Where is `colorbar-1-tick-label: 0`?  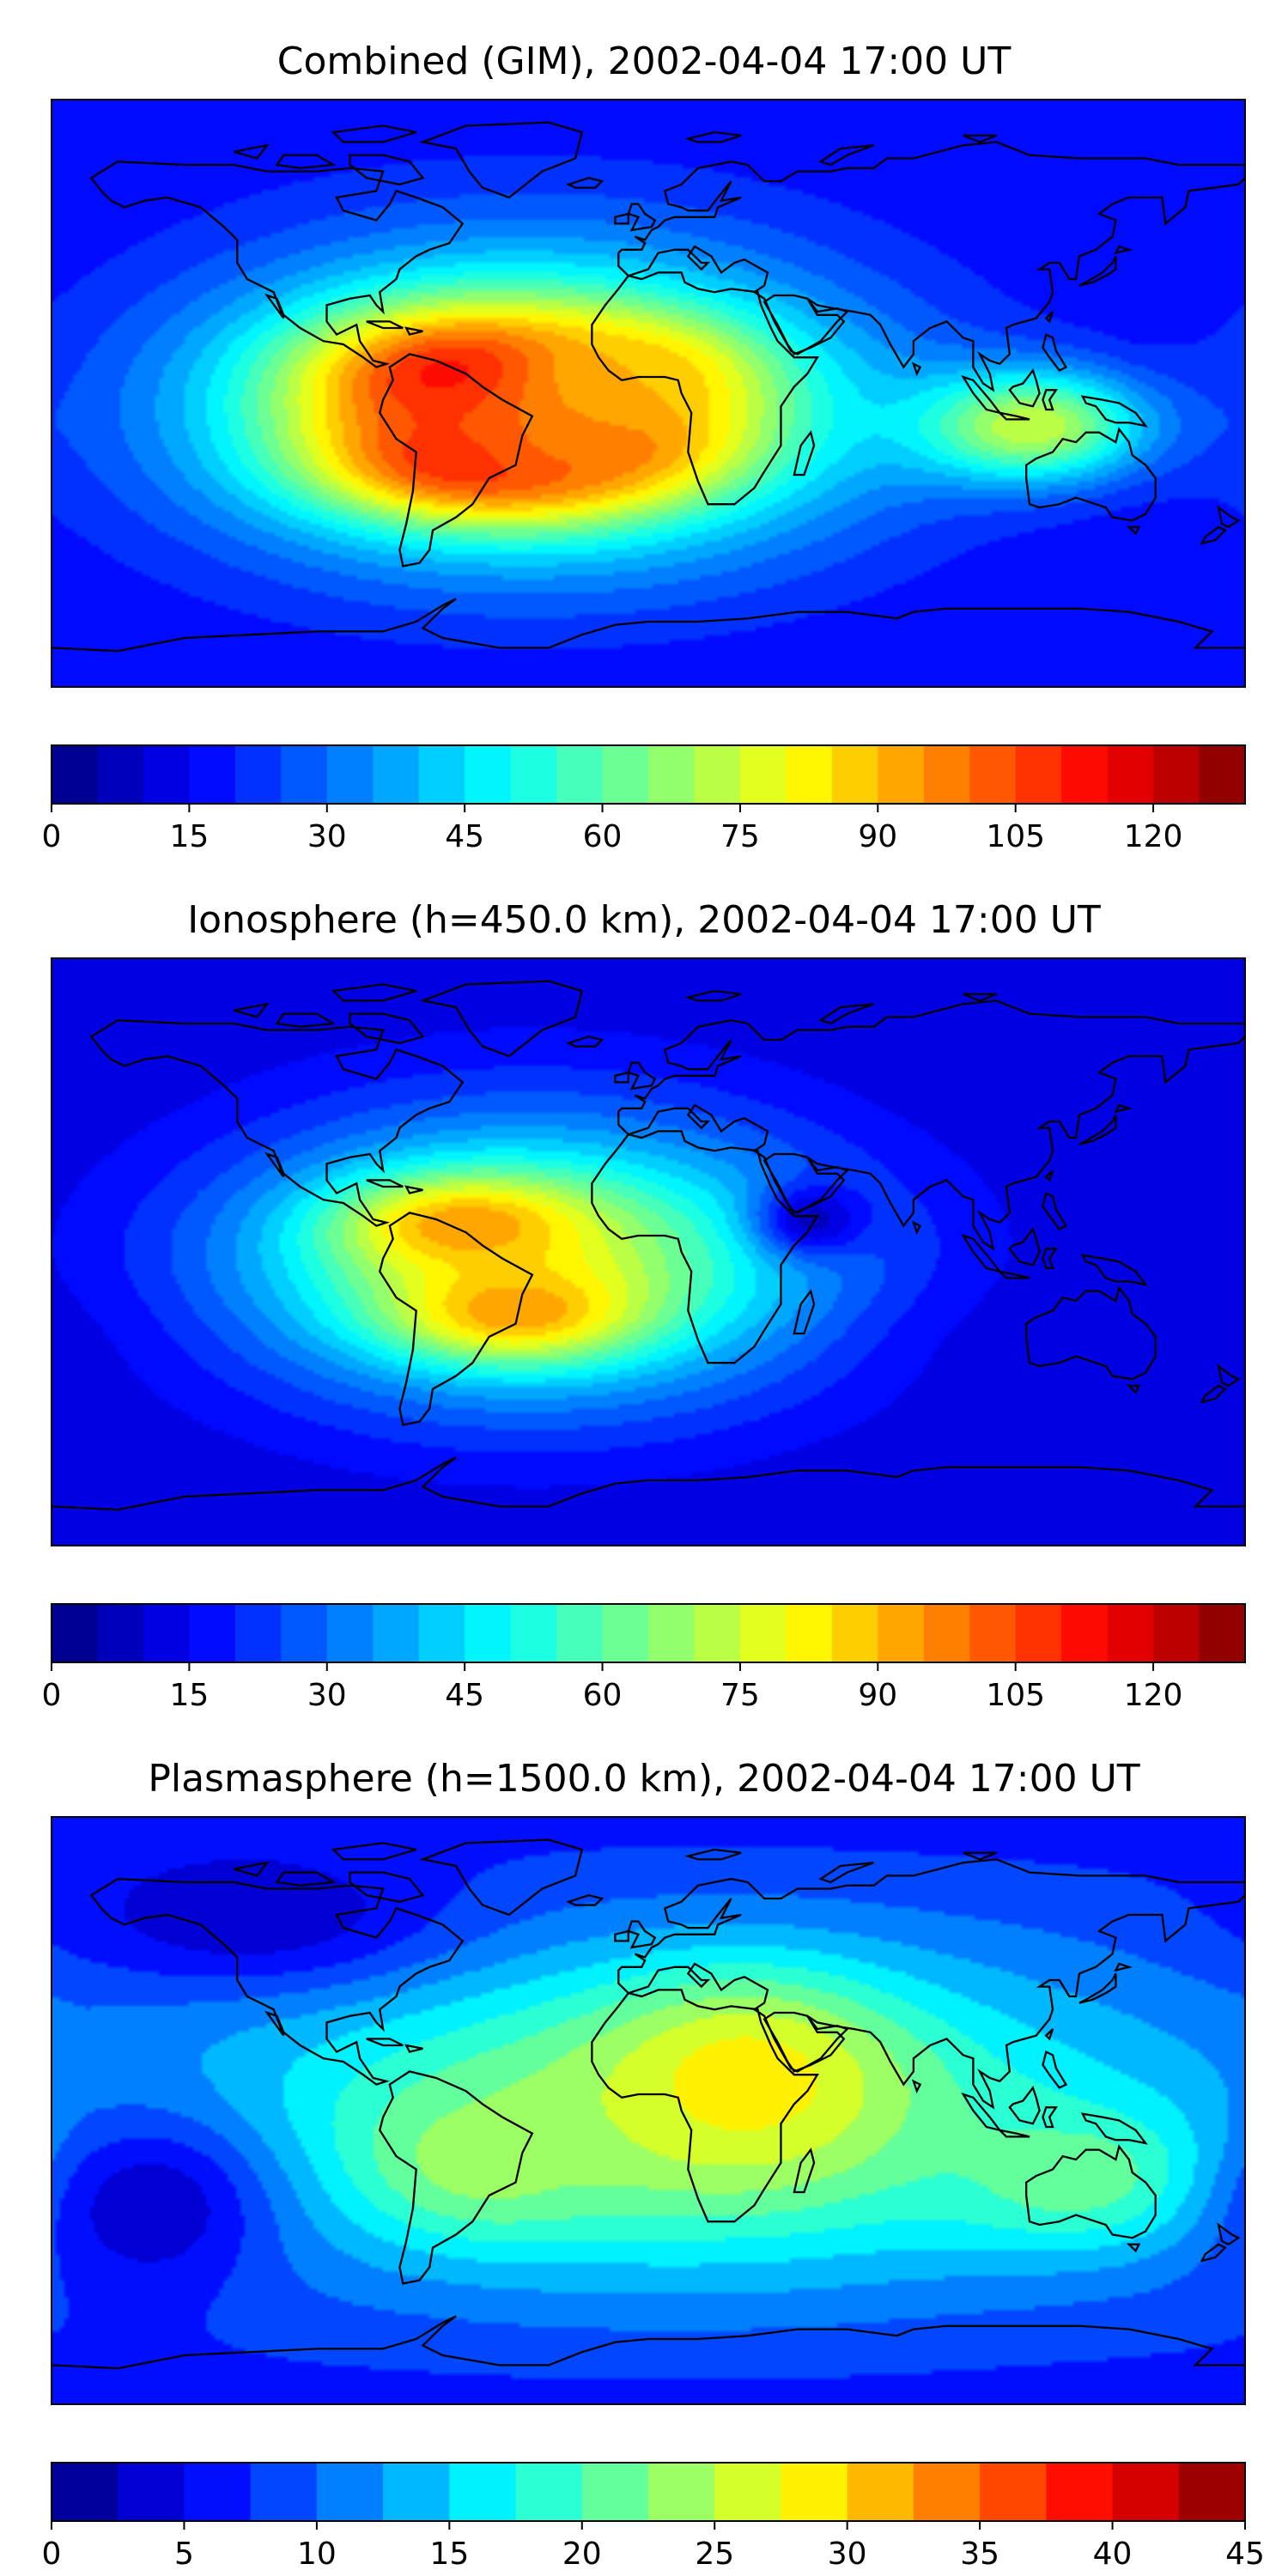 colorbar-1-tick-label: 0 is located at coordinates (52, 836).